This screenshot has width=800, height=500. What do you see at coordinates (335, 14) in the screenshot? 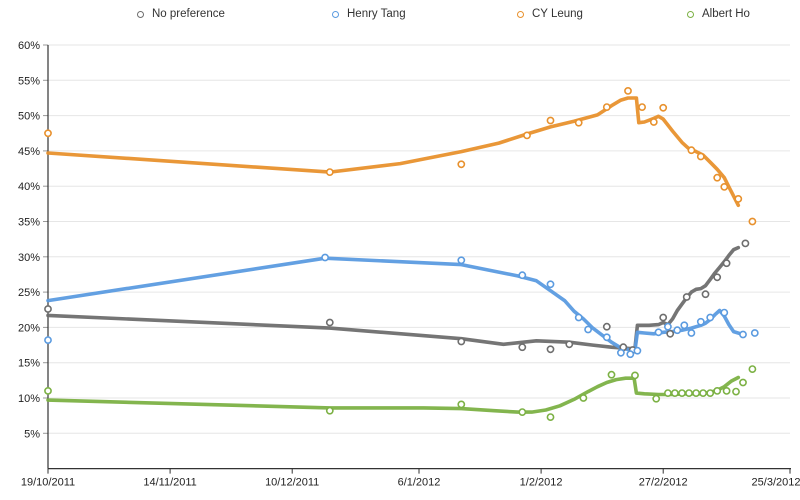
I see `henry-tang-marker-icon` at bounding box center [335, 14].